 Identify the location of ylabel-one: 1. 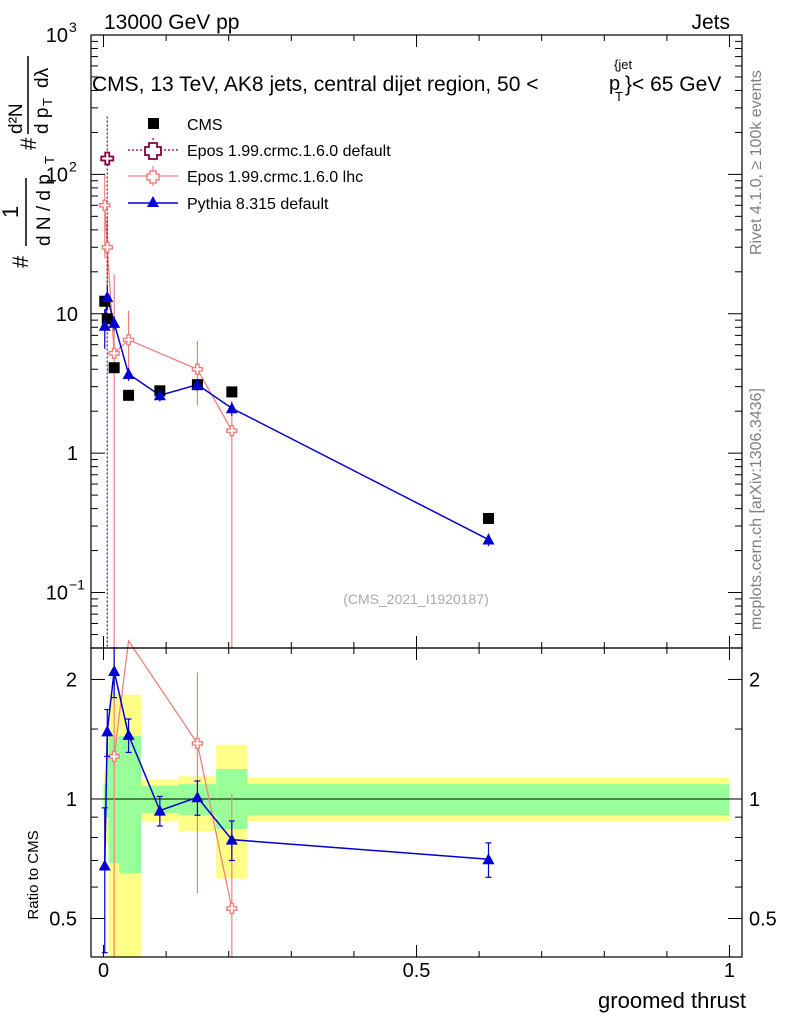
(11, 212).